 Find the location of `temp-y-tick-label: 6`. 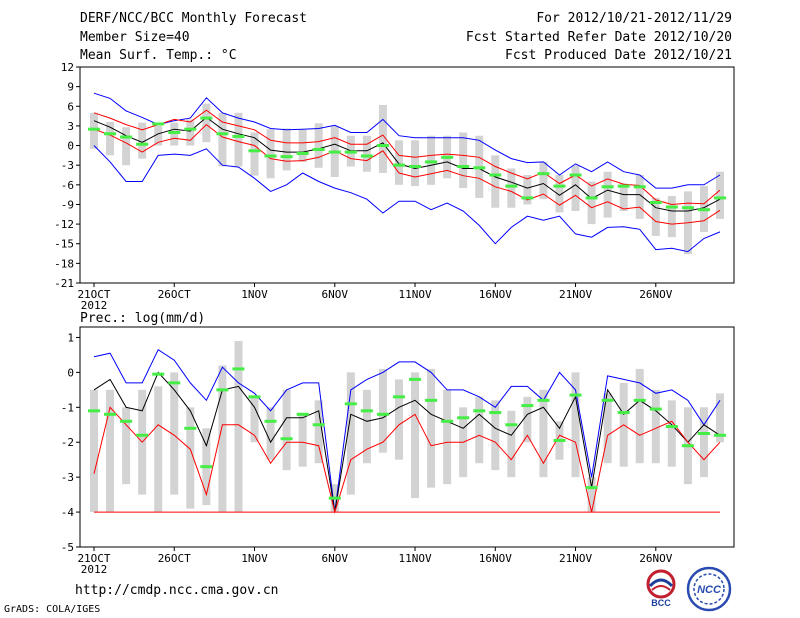

temp-y-tick-label: 6 is located at coordinates (70, 106).